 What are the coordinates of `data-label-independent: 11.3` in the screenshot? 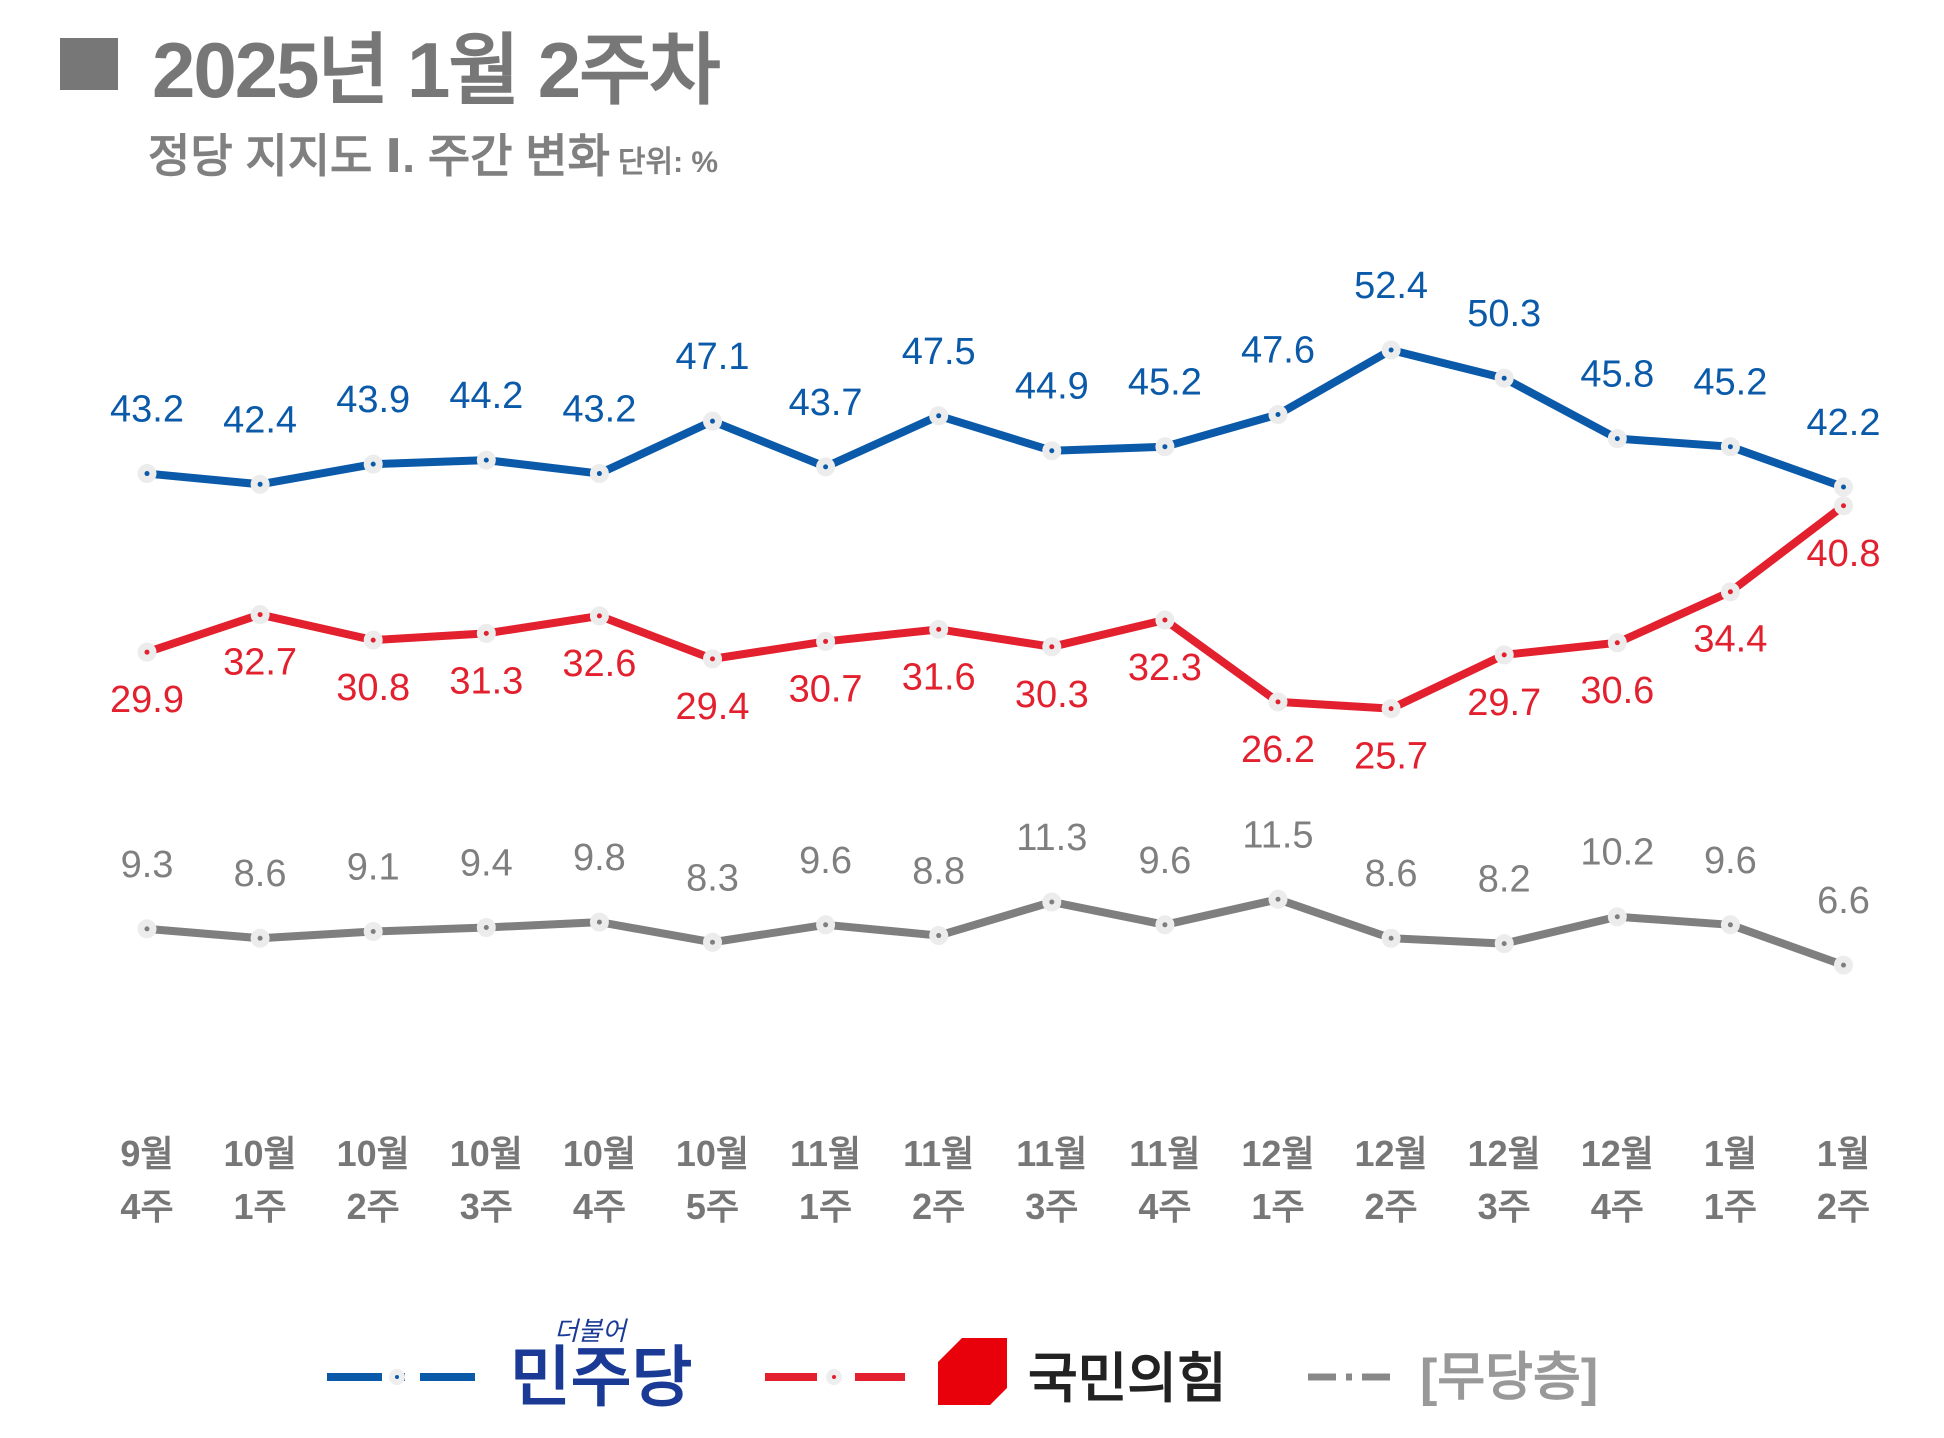 It's located at (1051, 838).